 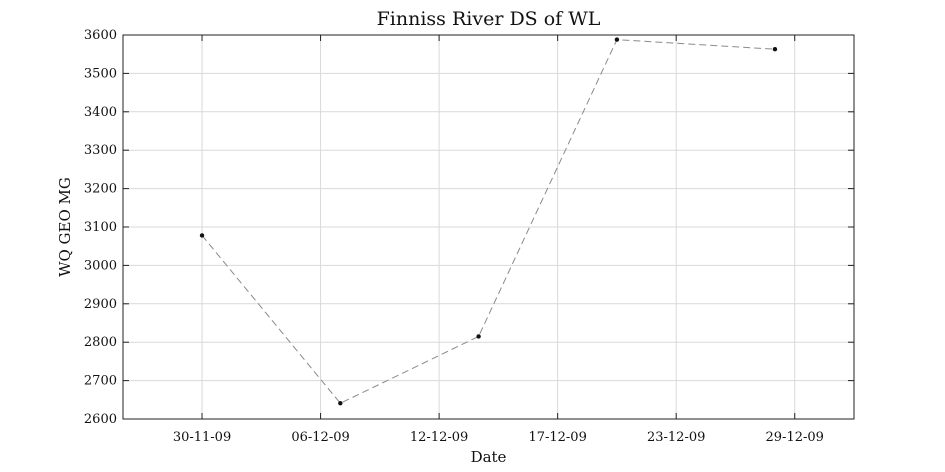 What do you see at coordinates (100, 381) in the screenshot?
I see `y-tick-label: 2700` at bounding box center [100, 381].